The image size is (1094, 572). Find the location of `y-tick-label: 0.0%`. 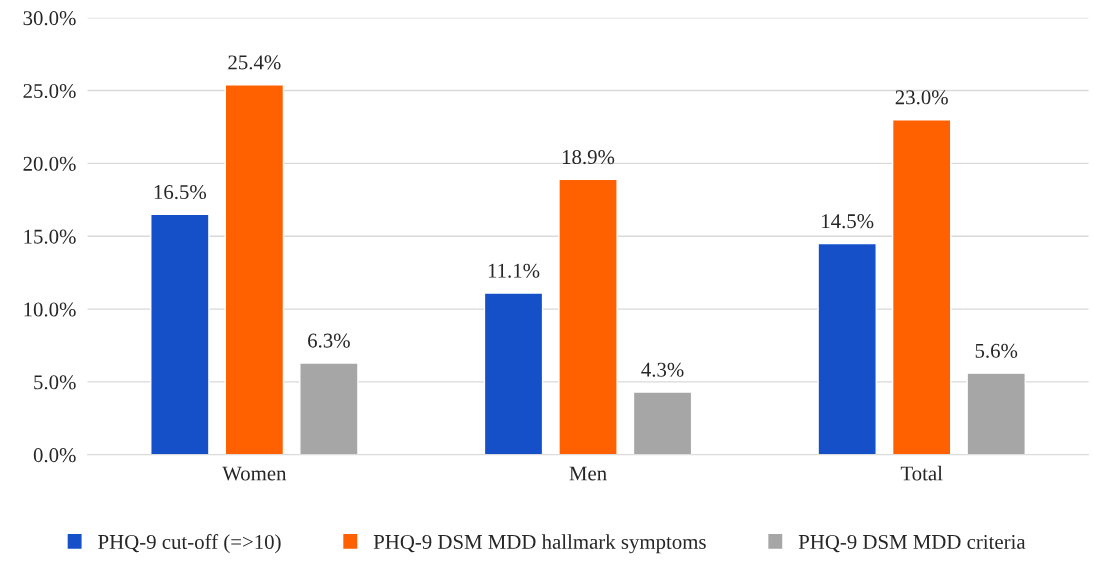

y-tick-label: 0.0% is located at coordinates (54, 455).